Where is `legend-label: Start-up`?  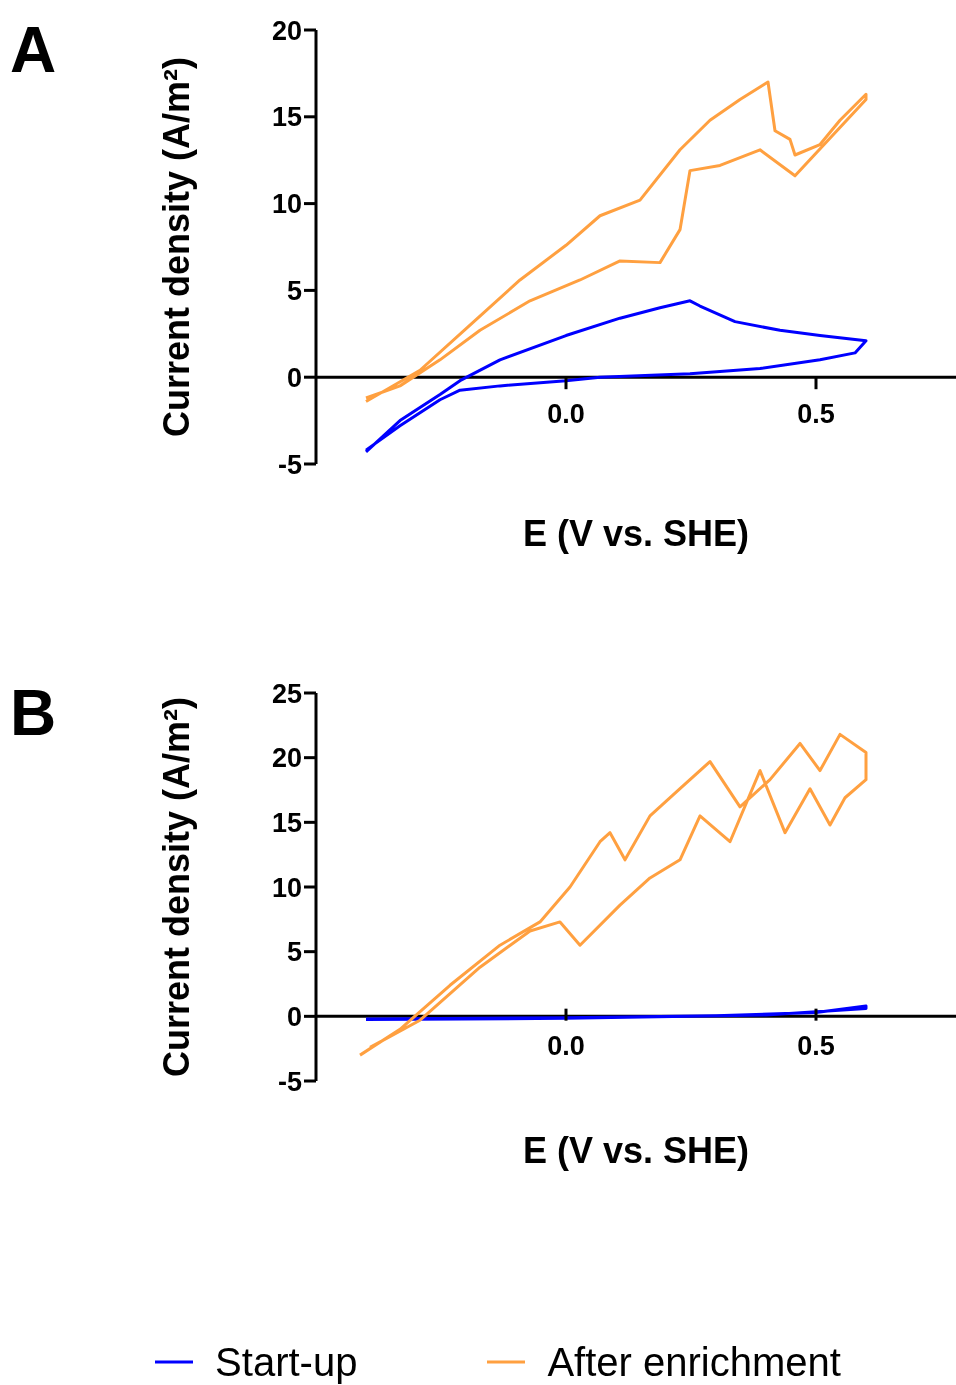
legend-label: Start-up is located at coordinates (286, 1362).